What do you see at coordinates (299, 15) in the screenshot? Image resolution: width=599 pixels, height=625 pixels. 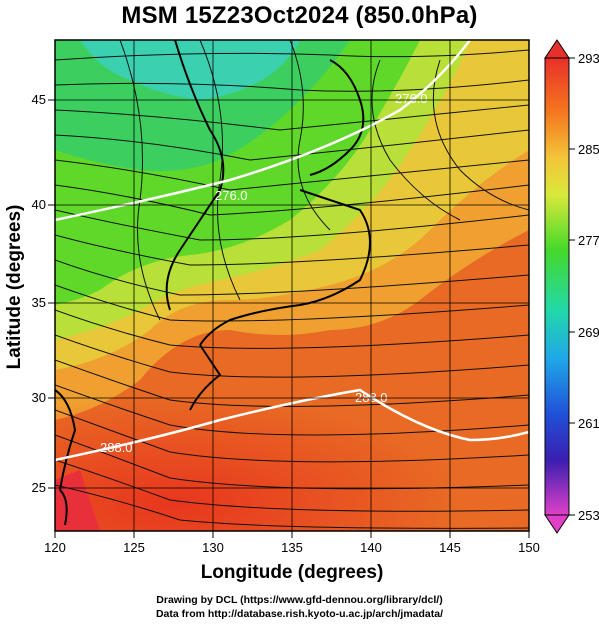 I see `map-title: MSM 15Z23Oct2024 (850.0hPa)` at bounding box center [299, 15].